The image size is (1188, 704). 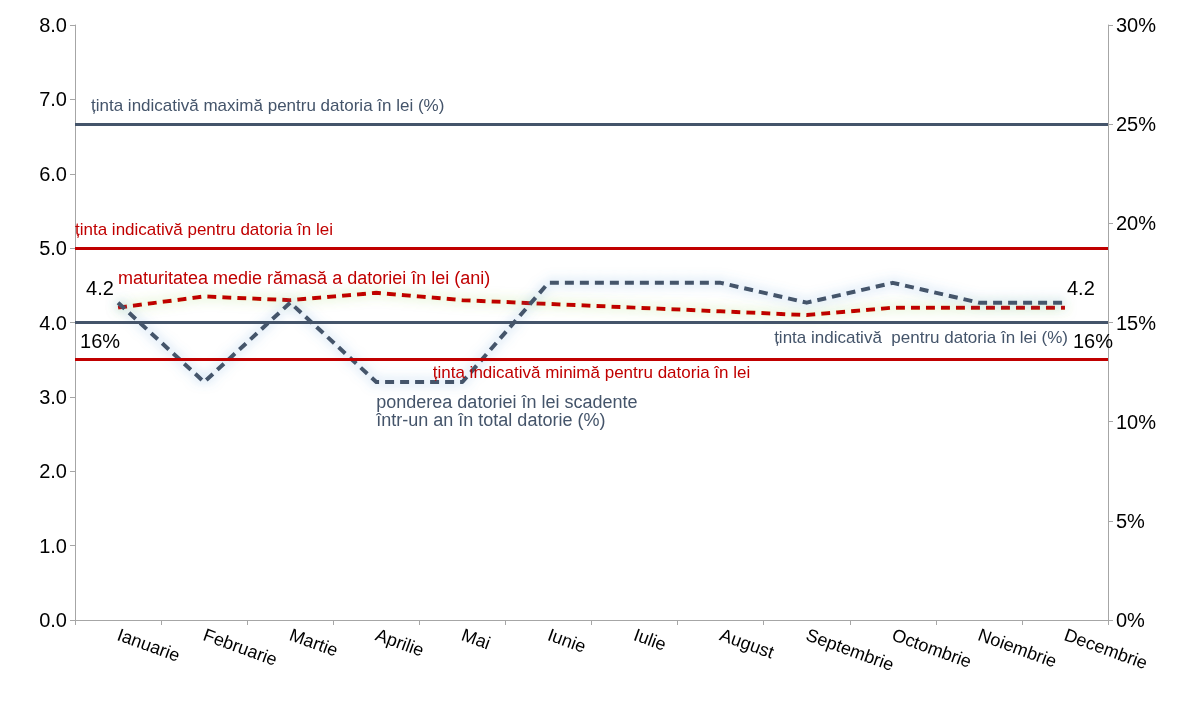 I want to click on y-tick-label: 2.0, so click(x=53, y=471).